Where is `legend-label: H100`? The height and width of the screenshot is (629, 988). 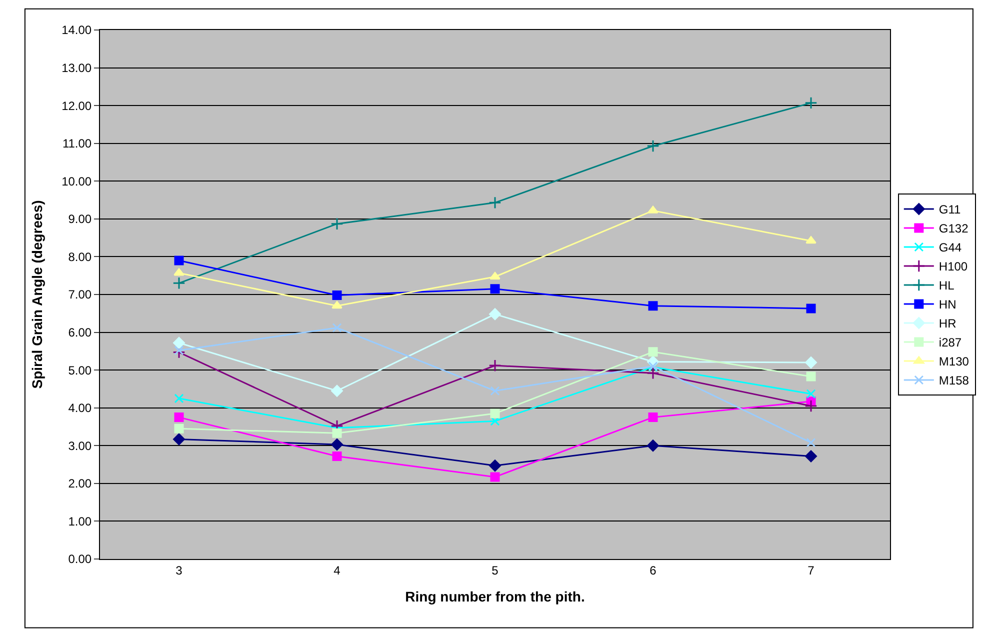 legend-label: H100 is located at coordinates (953, 267).